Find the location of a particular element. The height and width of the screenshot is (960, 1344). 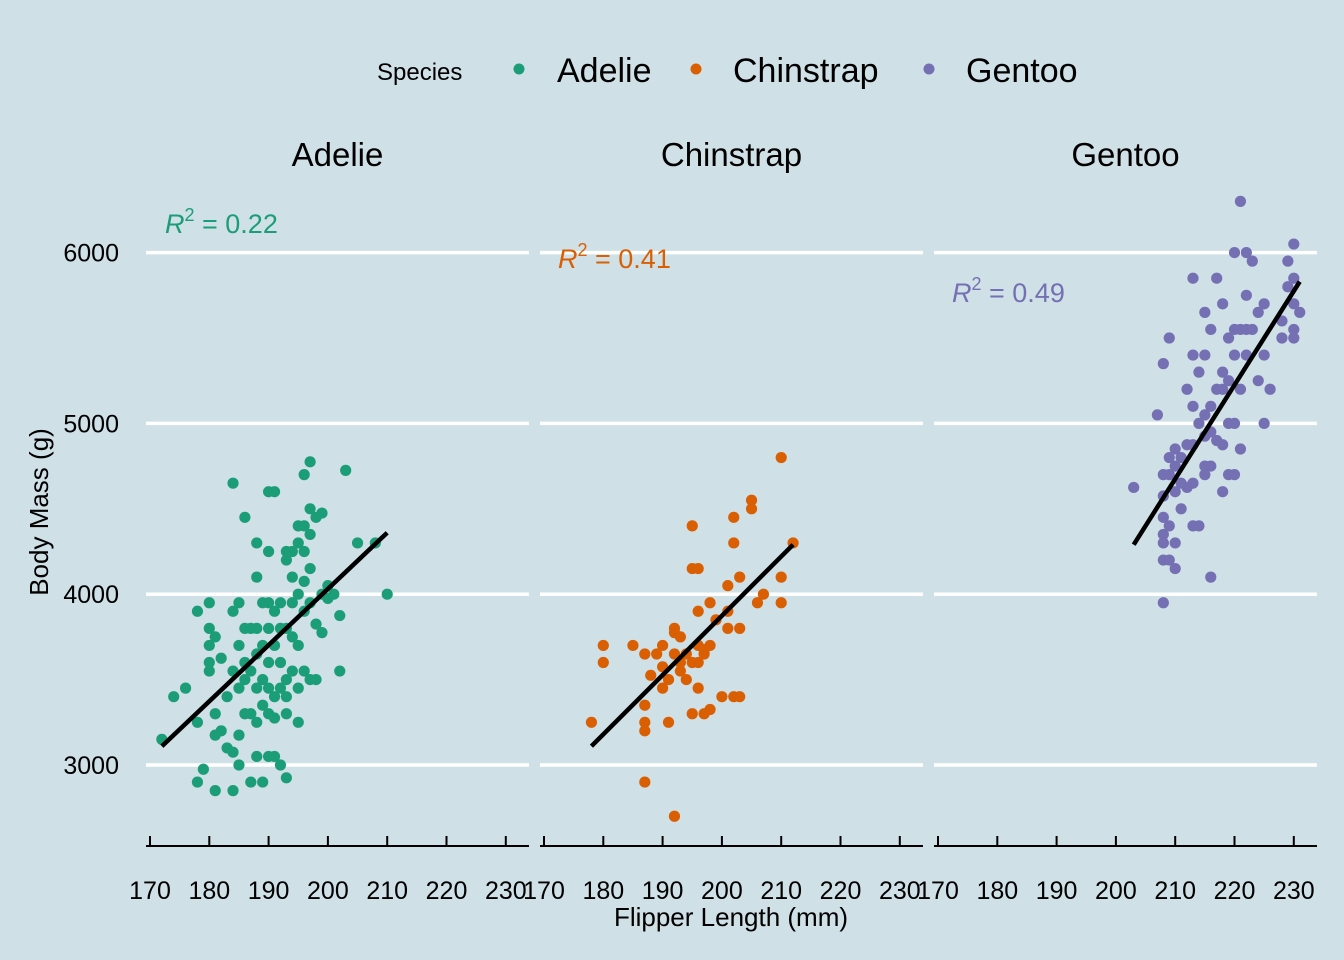

r-squared-label: R2 = 0.41 is located at coordinates (614, 257).